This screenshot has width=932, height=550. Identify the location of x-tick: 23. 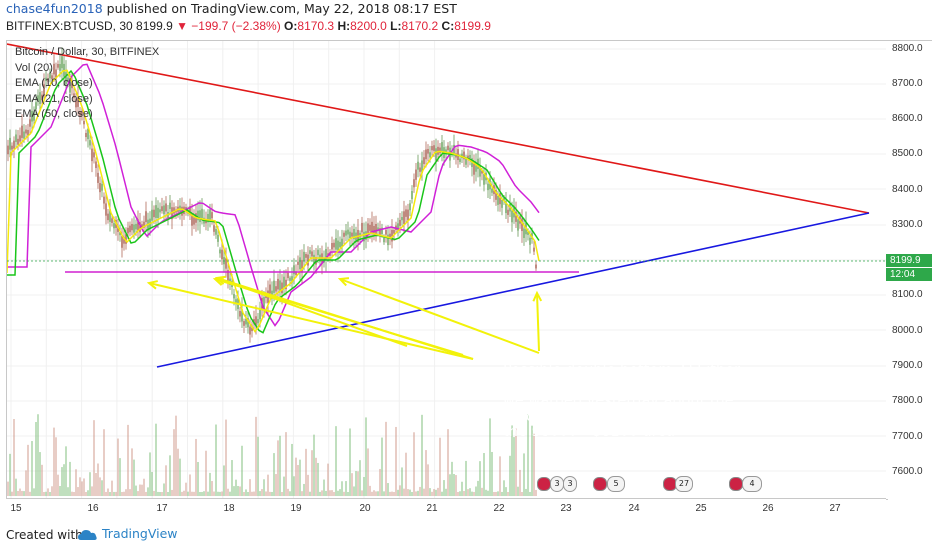
(566, 508).